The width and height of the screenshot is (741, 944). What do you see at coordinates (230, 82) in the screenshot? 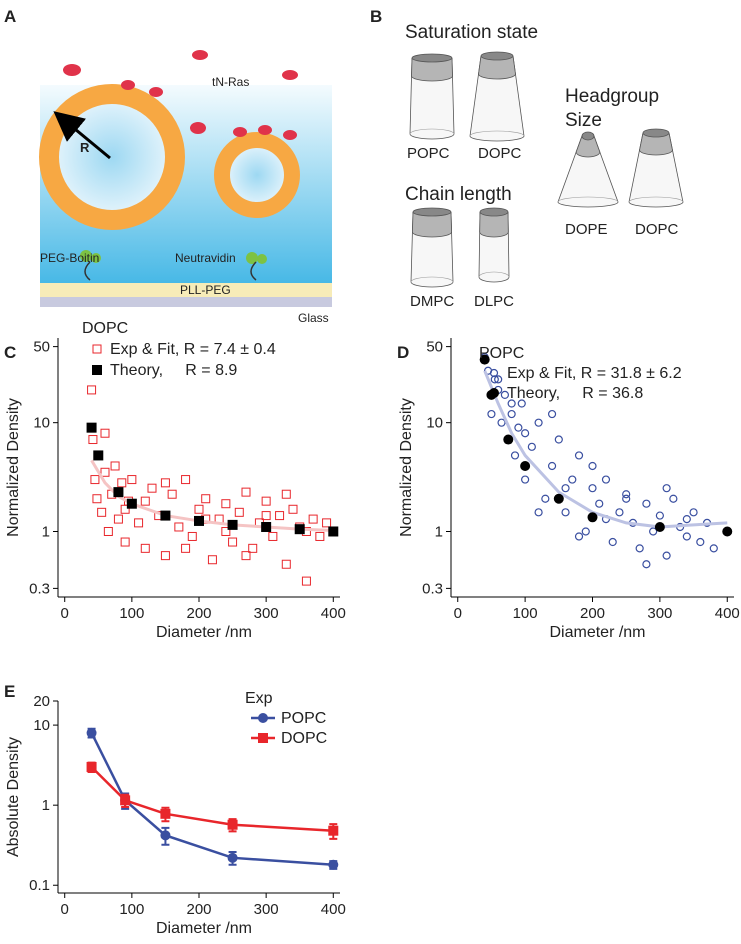
I see `label: tN-Ras` at bounding box center [230, 82].